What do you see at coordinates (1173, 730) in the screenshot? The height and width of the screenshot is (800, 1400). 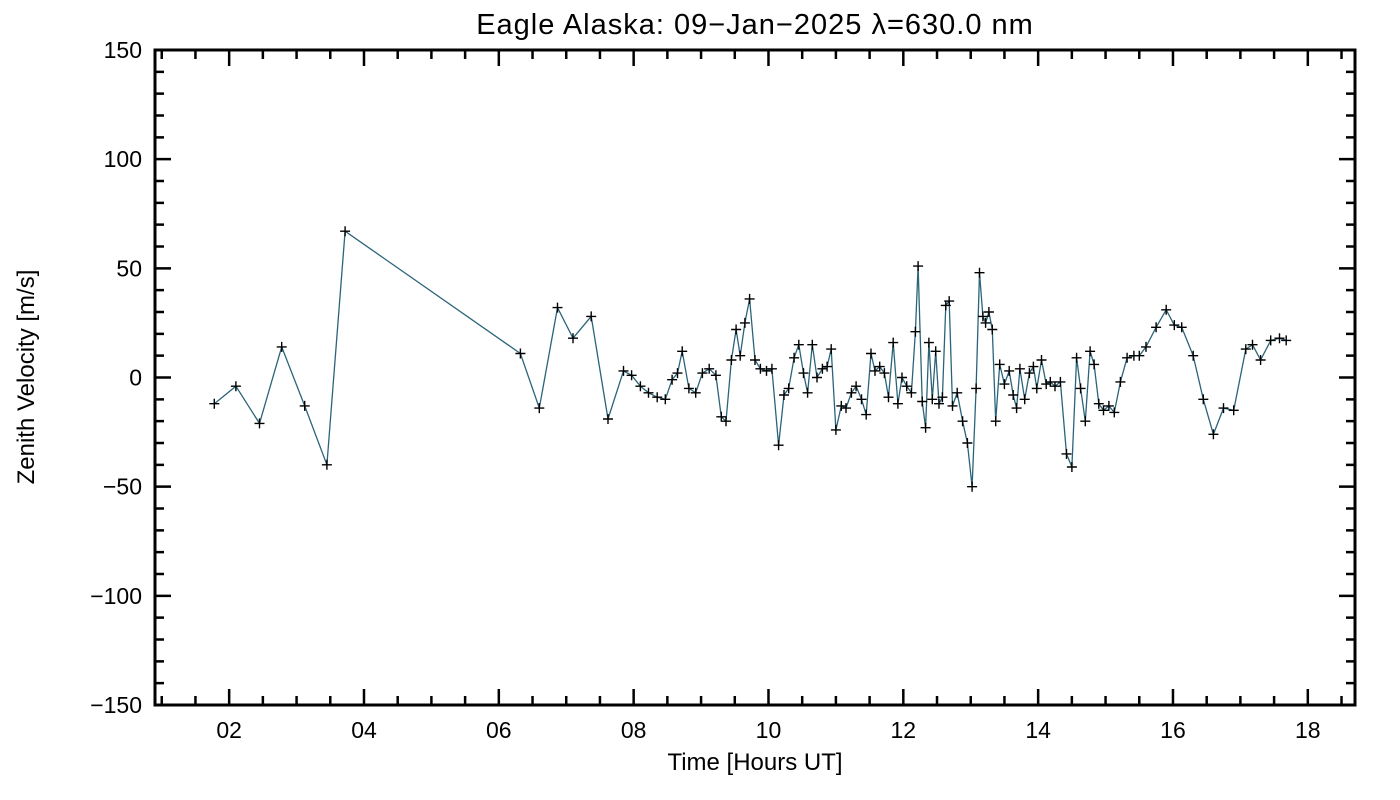 I see `x-tick-label: 16` at bounding box center [1173, 730].